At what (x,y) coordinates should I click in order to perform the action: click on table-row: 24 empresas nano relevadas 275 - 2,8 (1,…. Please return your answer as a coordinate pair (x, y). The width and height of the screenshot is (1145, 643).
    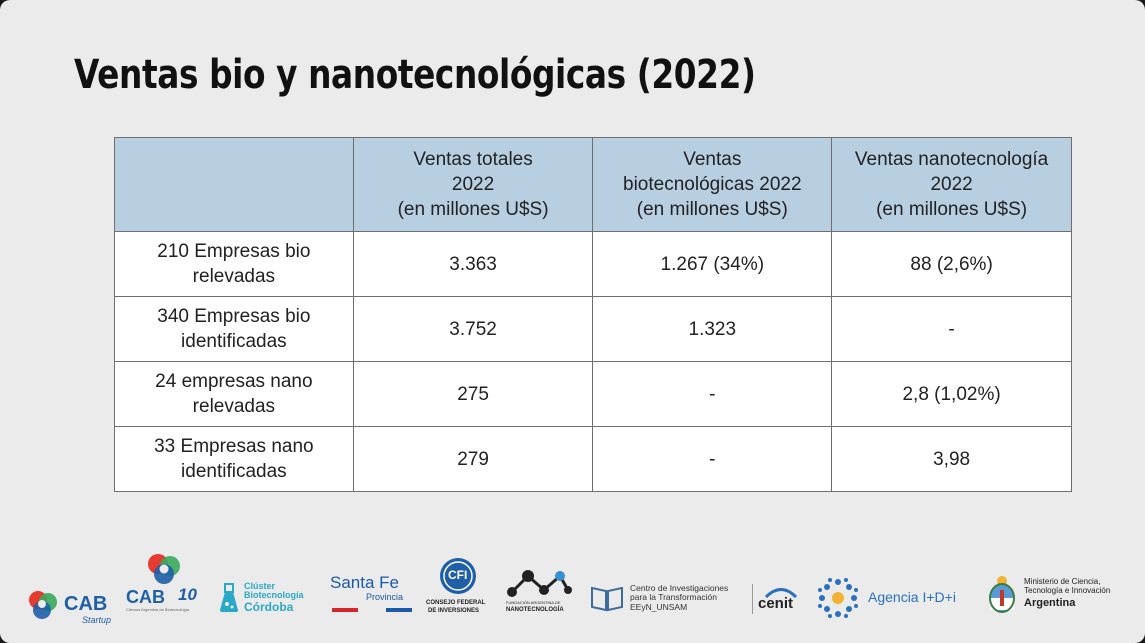
    Looking at the image, I should click on (593, 394).